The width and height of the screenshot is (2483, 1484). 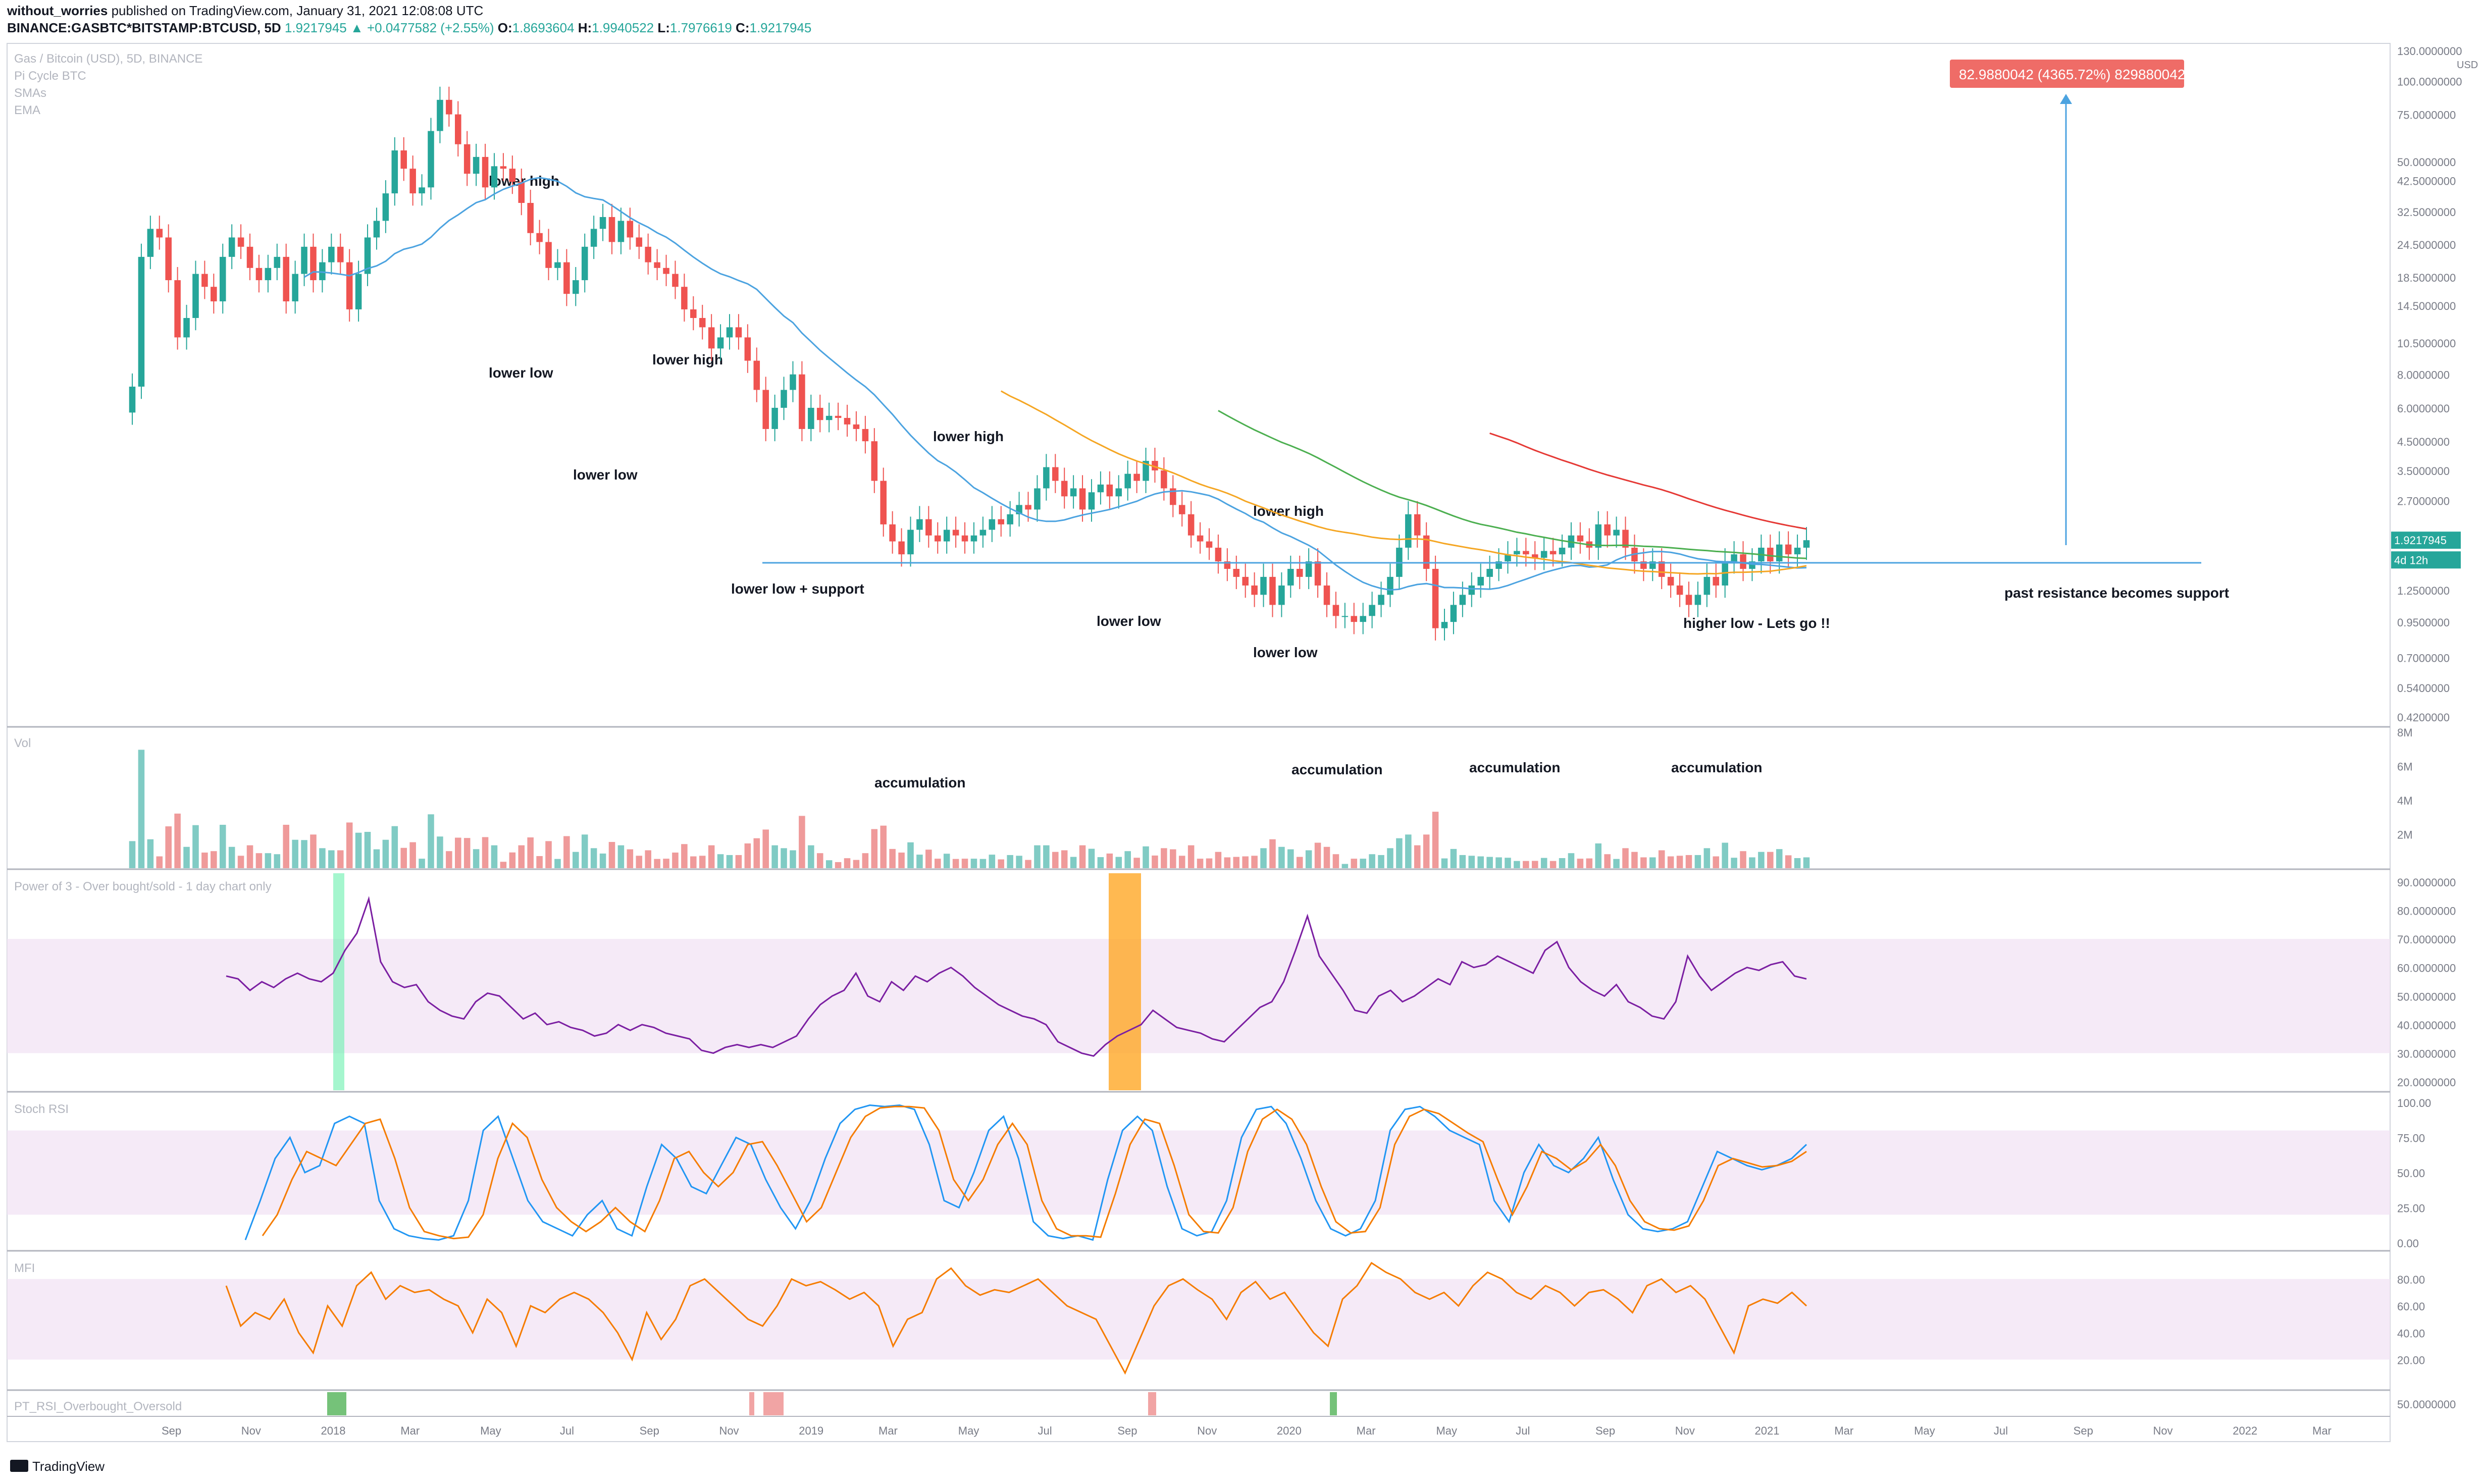 I want to click on symbol-name: BINANCE:GASBTC*BITSTAMP:BTCUSD, 5D, so click(x=144, y=27).